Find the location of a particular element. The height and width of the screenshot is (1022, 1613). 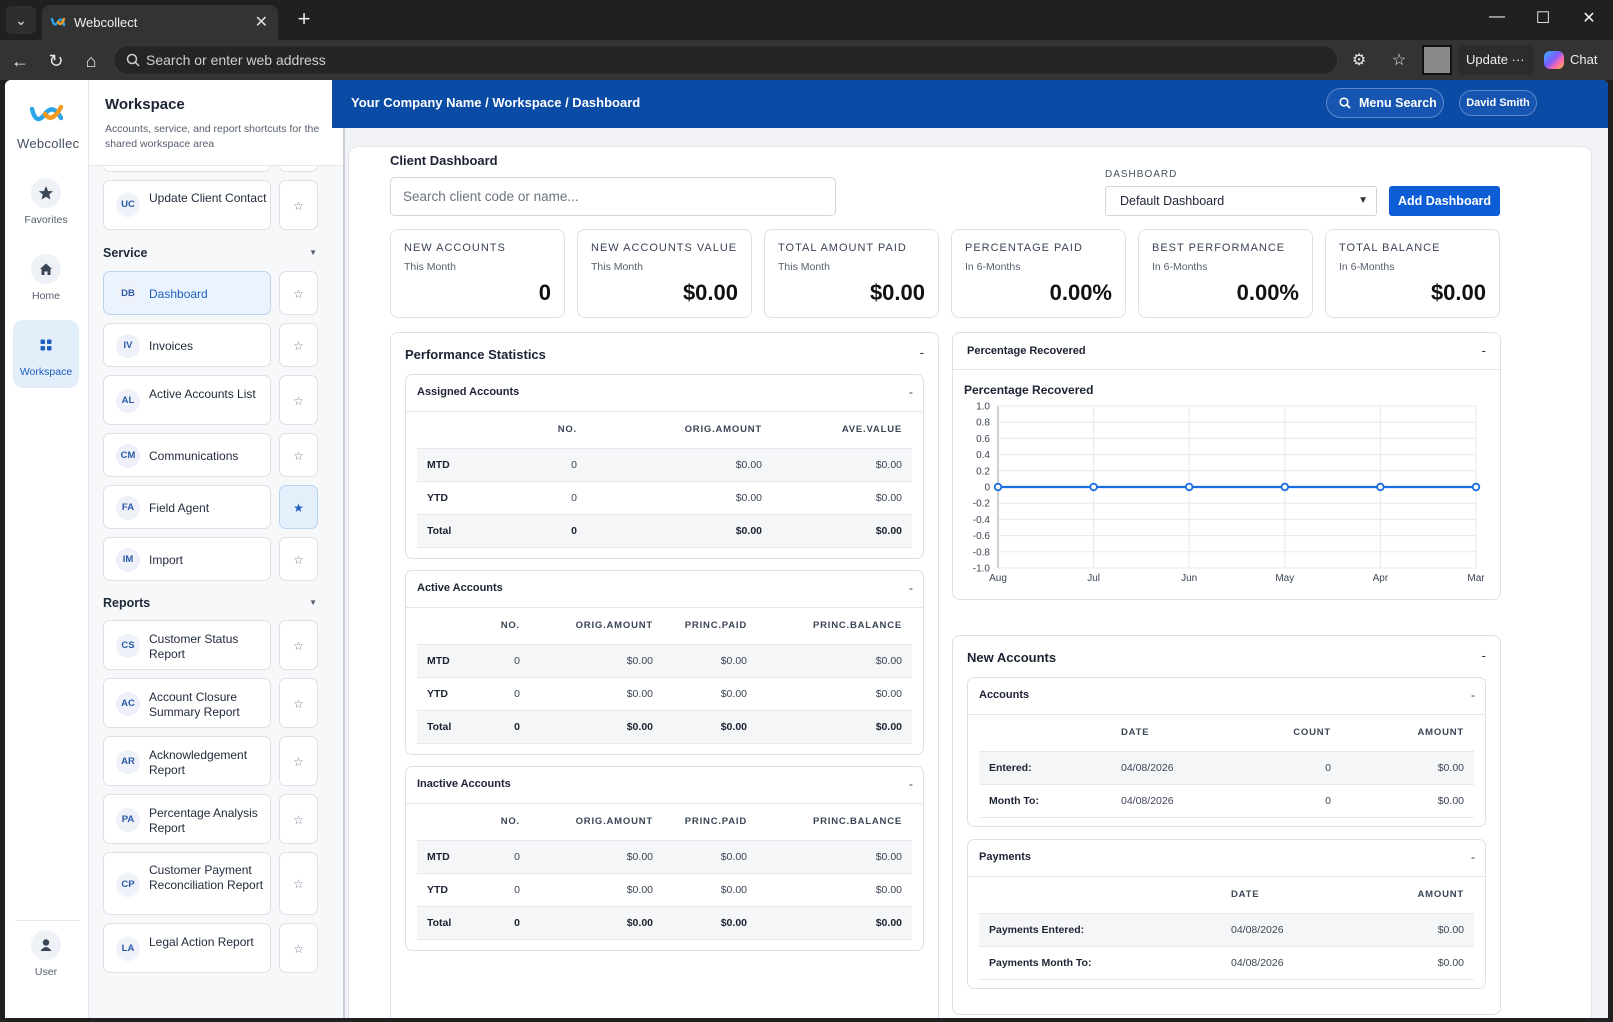

menu-item-communications: CM Communications ☆ is located at coordinates (211, 455).